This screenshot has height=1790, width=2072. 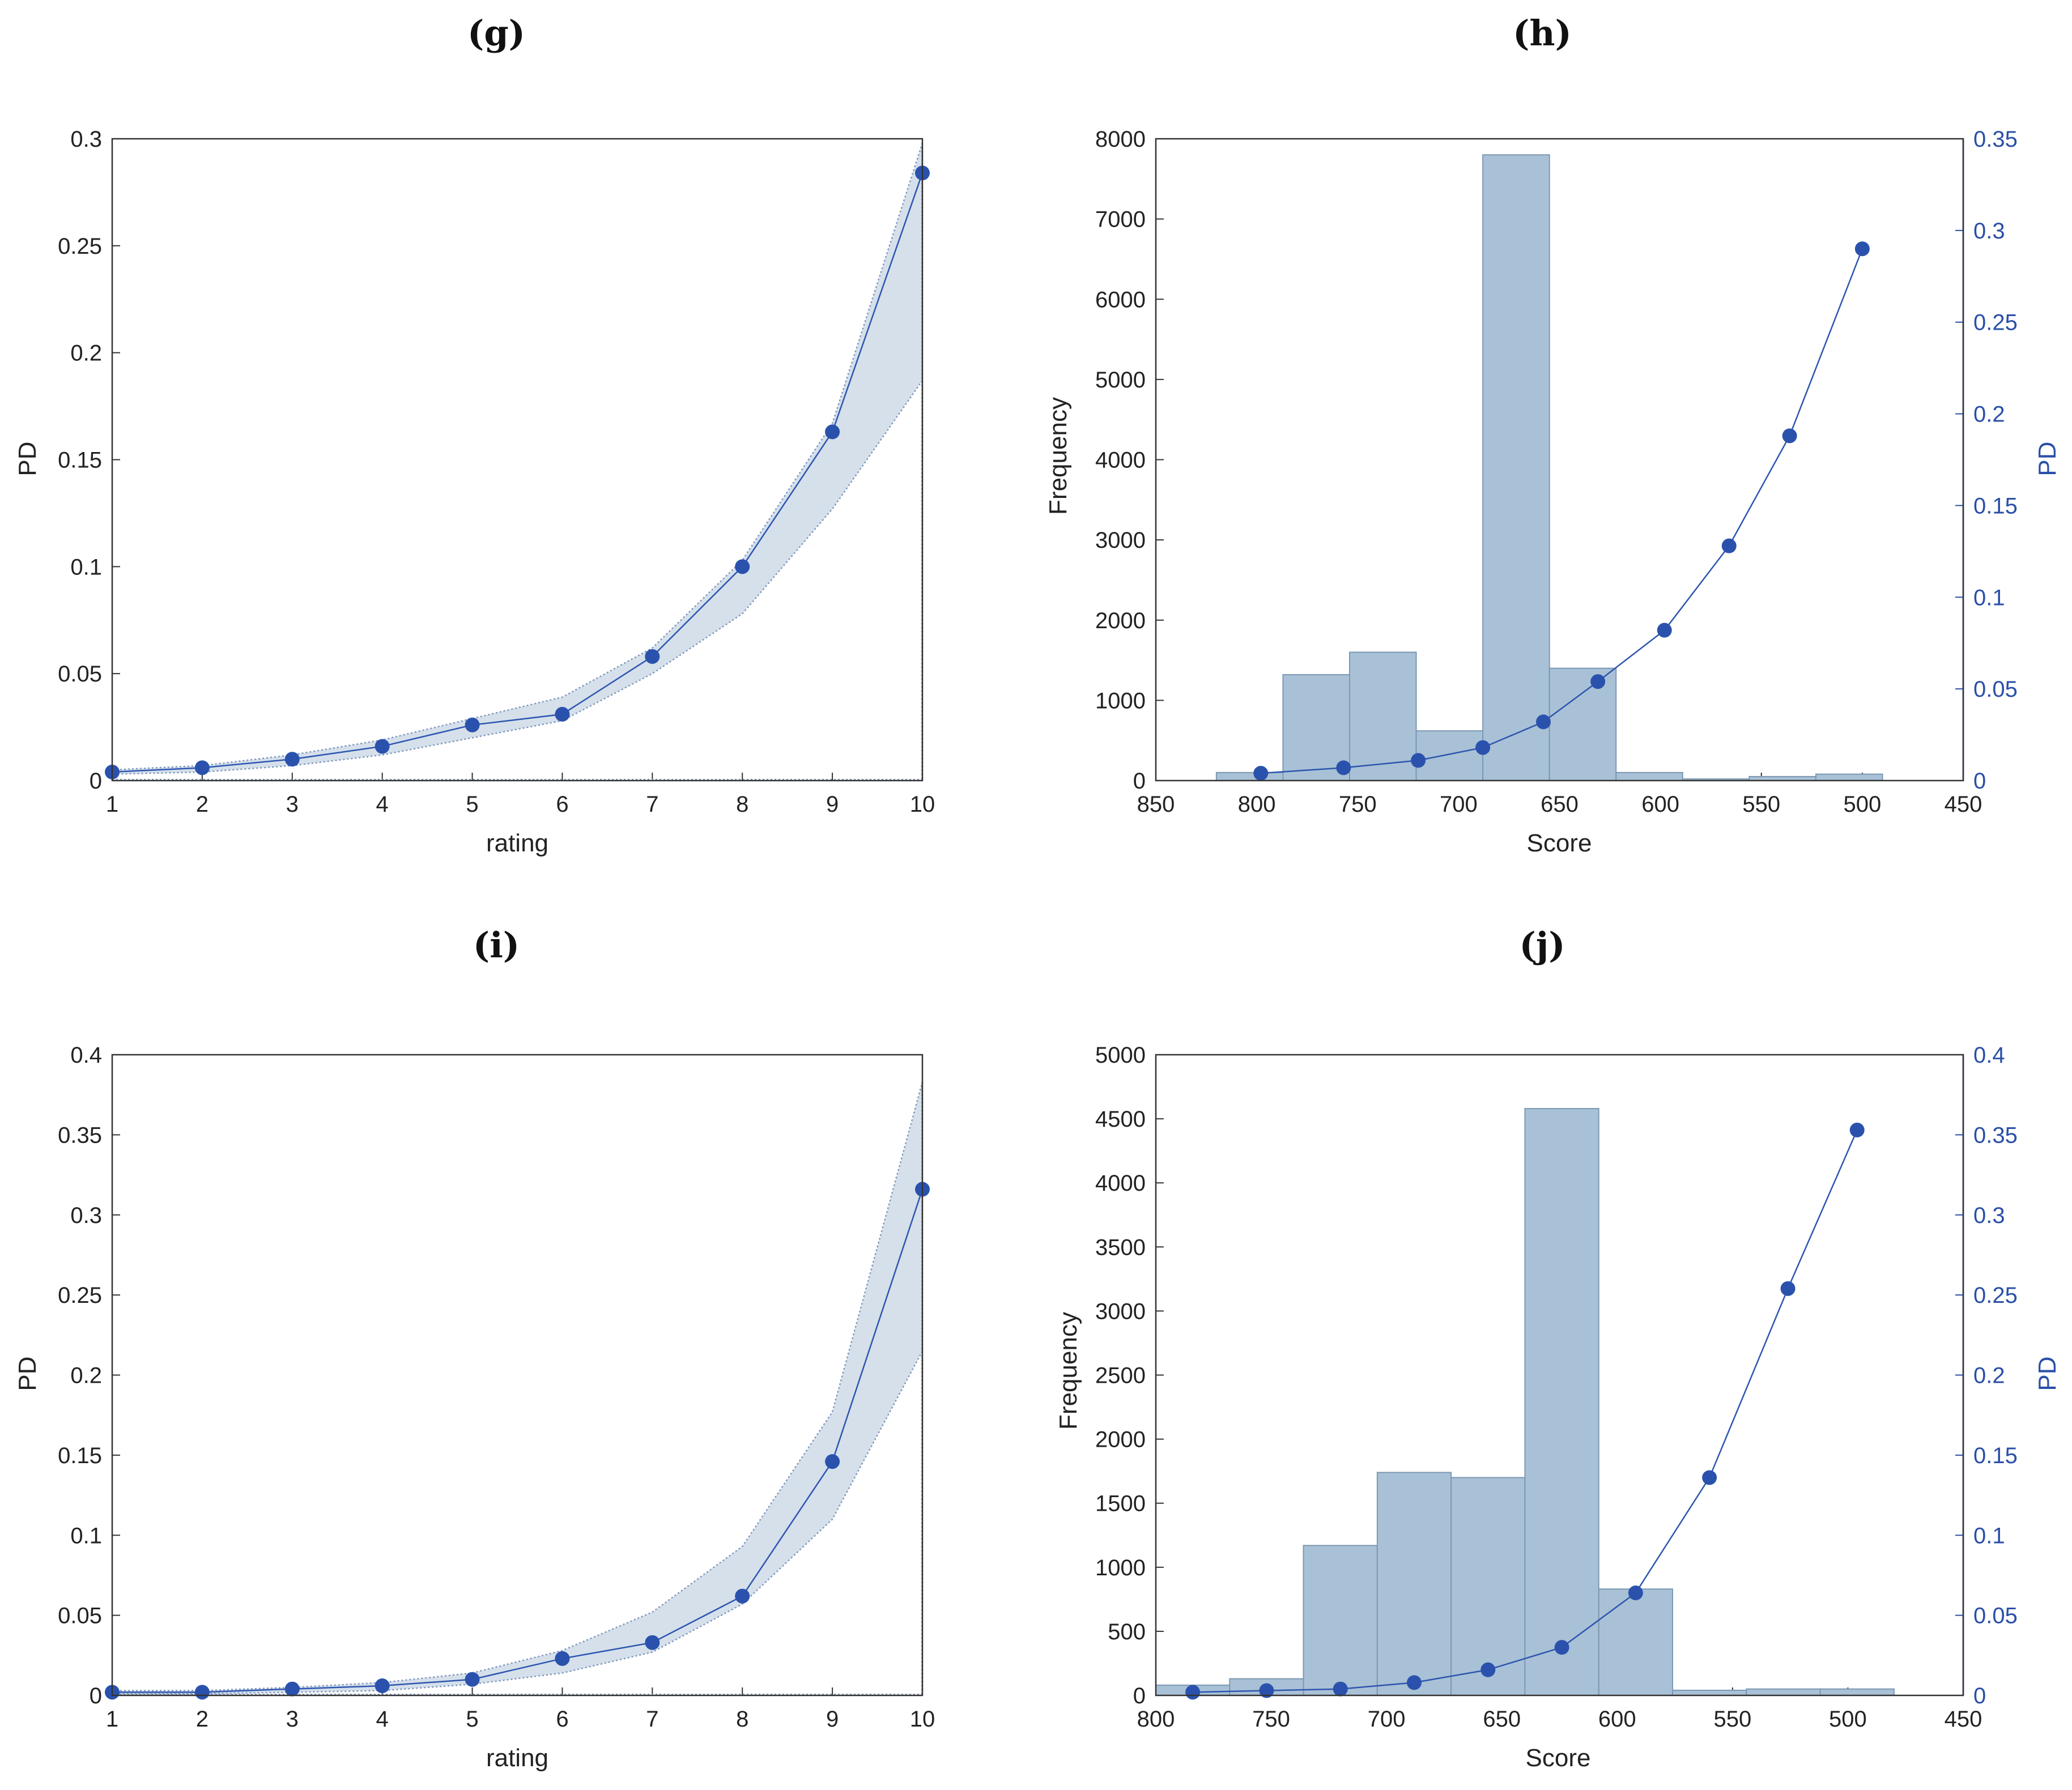 I want to click on y-right-tick-label: 0, so click(x=1979, y=781).